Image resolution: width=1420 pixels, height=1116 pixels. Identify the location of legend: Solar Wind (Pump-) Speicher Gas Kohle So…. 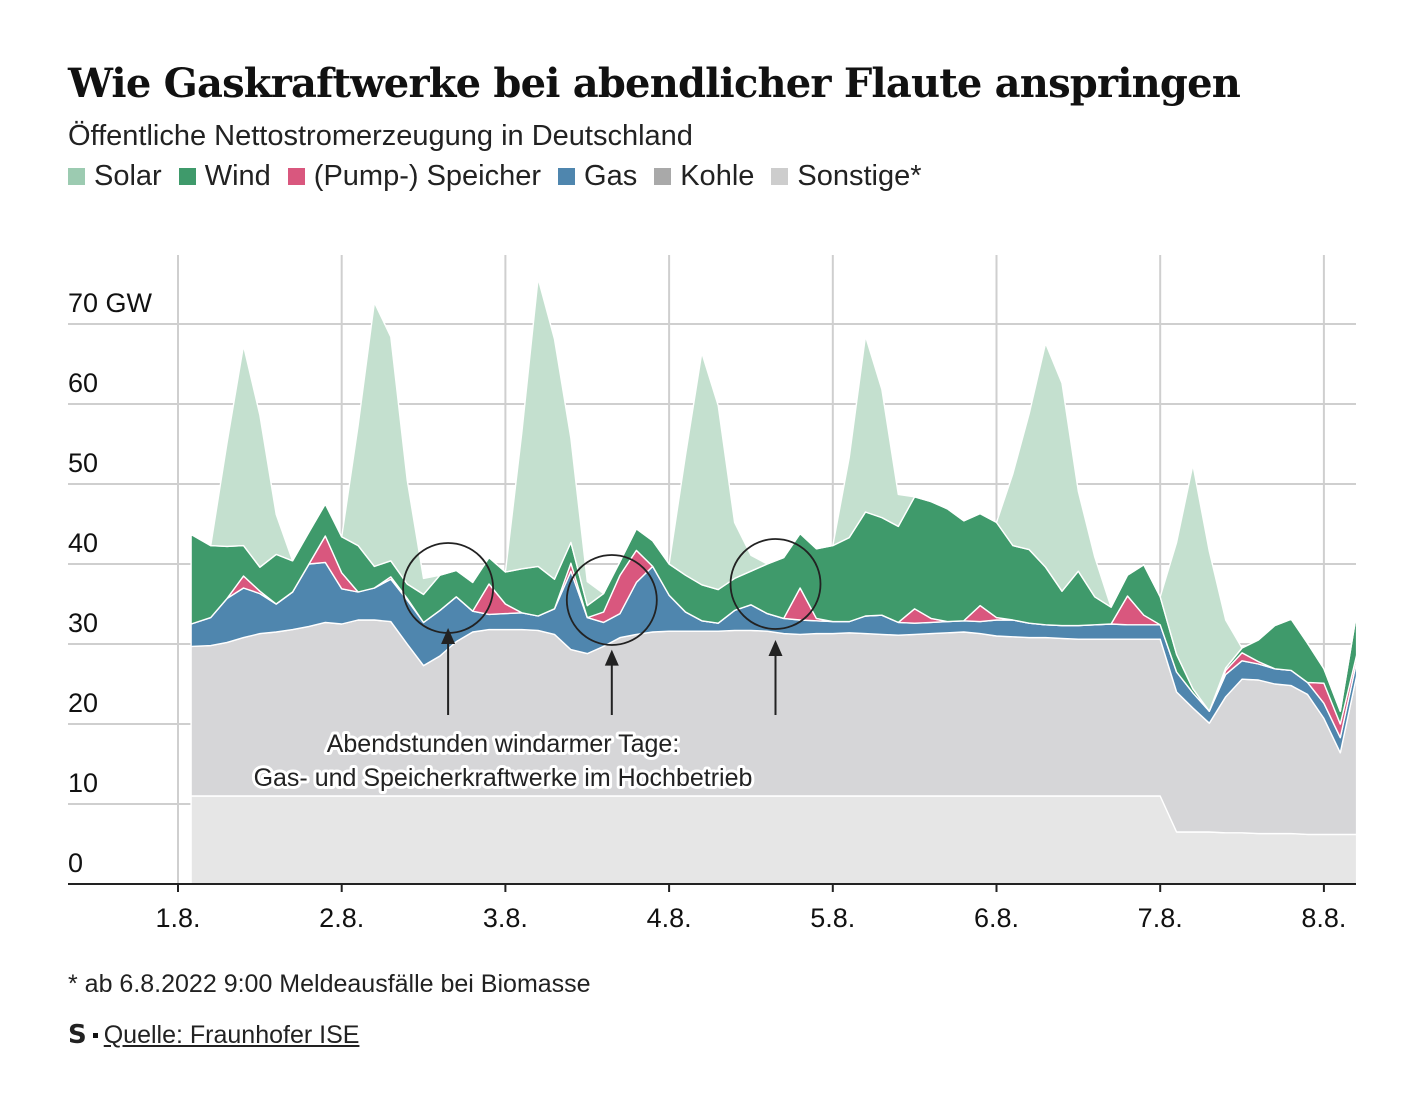
(503, 176).